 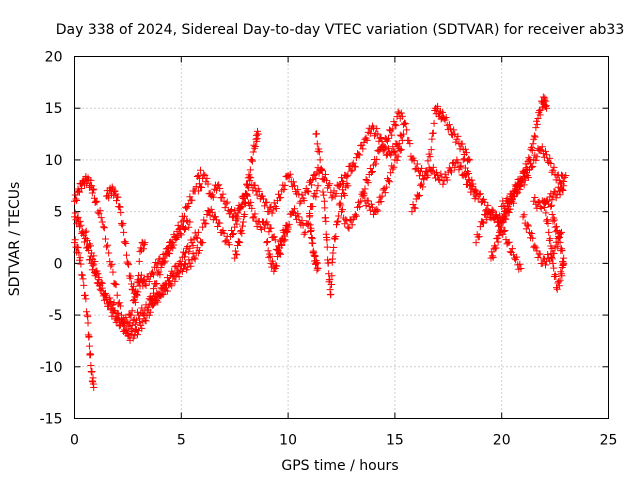 What do you see at coordinates (609, 441) in the screenshot?
I see `x-tick-label: 25` at bounding box center [609, 441].